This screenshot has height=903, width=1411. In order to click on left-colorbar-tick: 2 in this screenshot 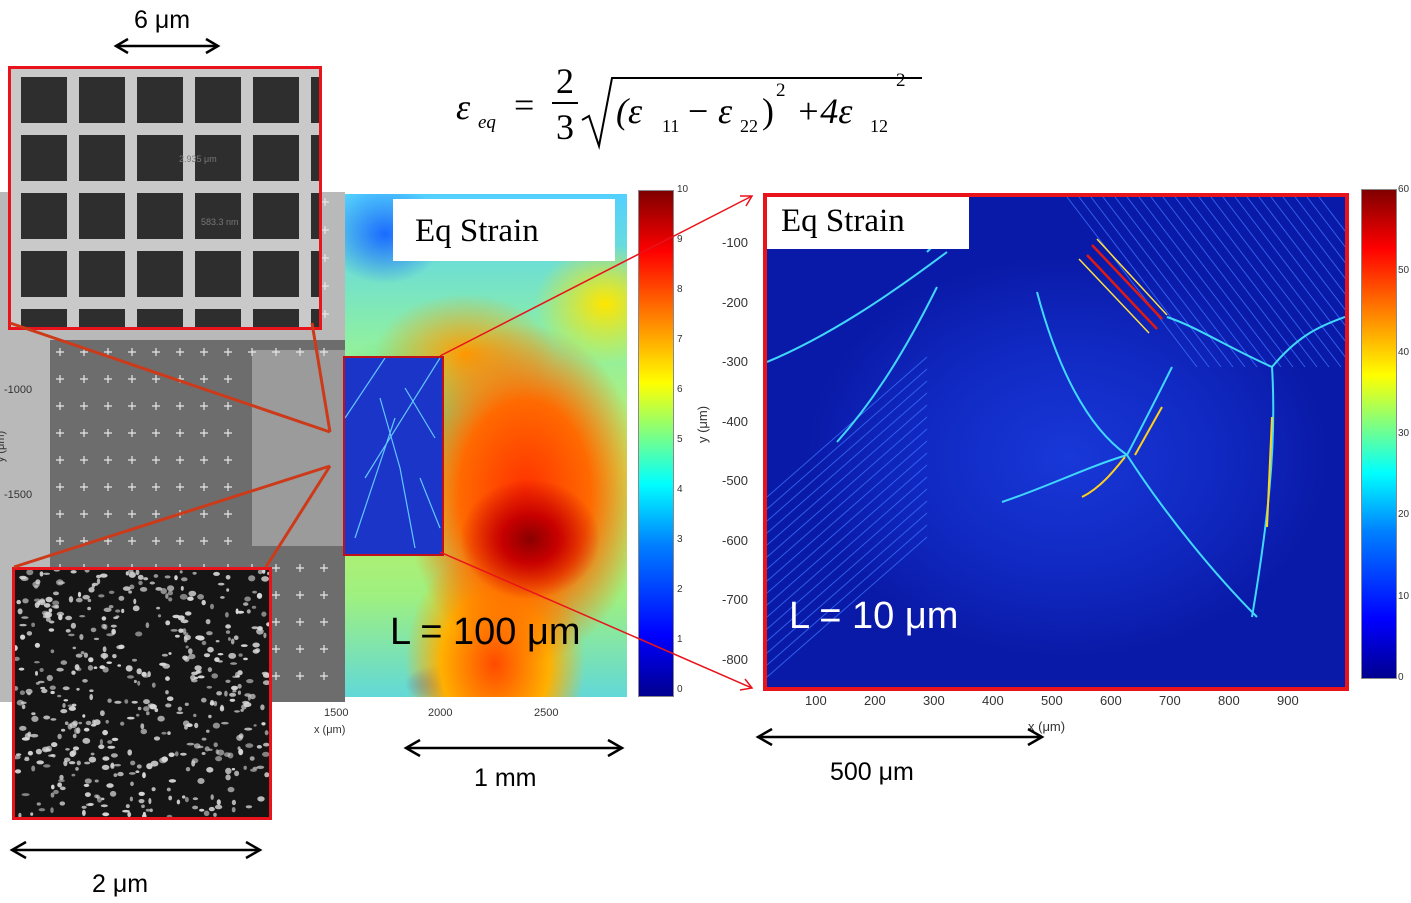, I will do `click(680, 589)`.